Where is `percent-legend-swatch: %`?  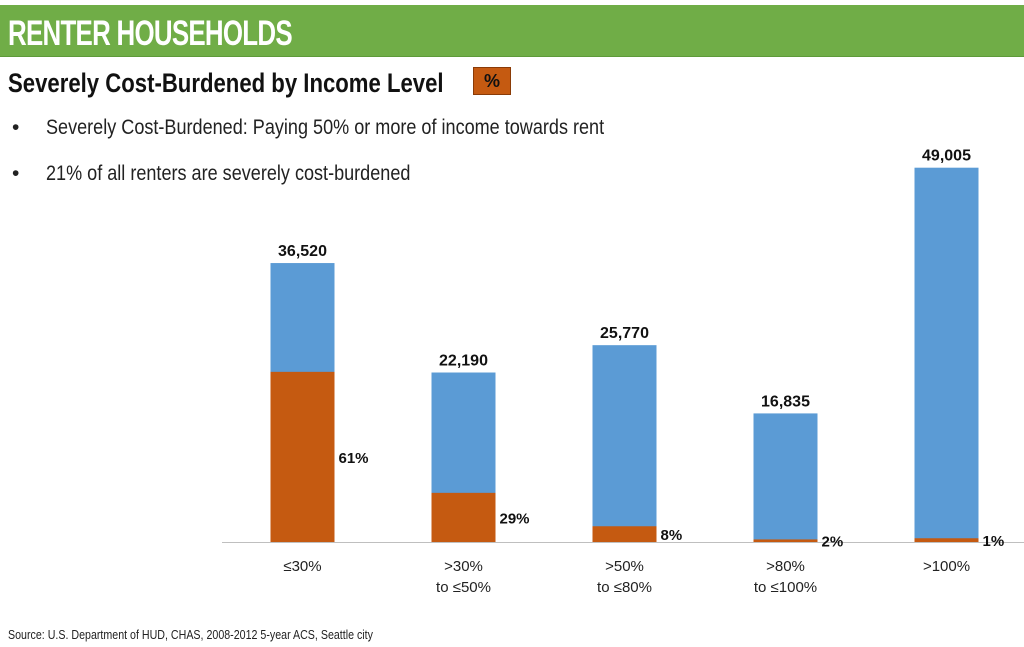 percent-legend-swatch: % is located at coordinates (492, 81).